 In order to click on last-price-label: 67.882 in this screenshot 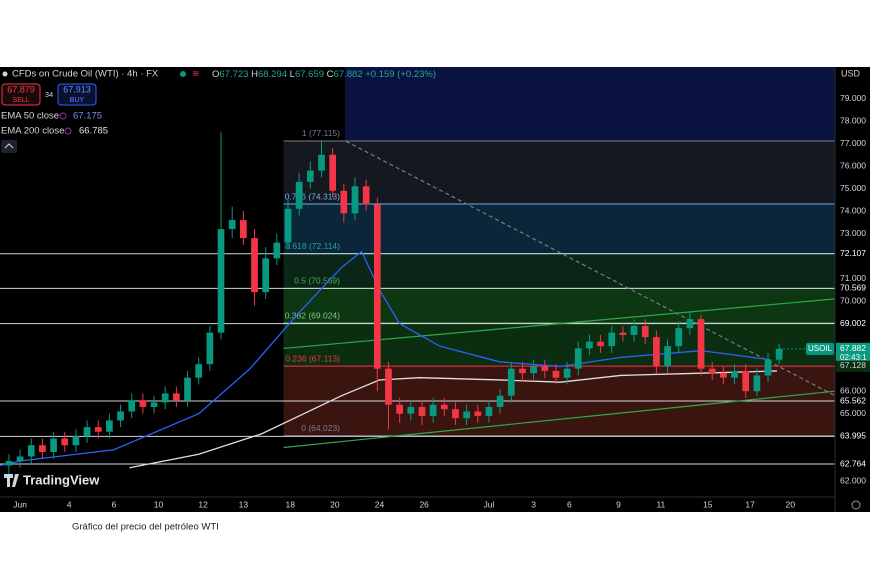, I will do `click(853, 348)`.